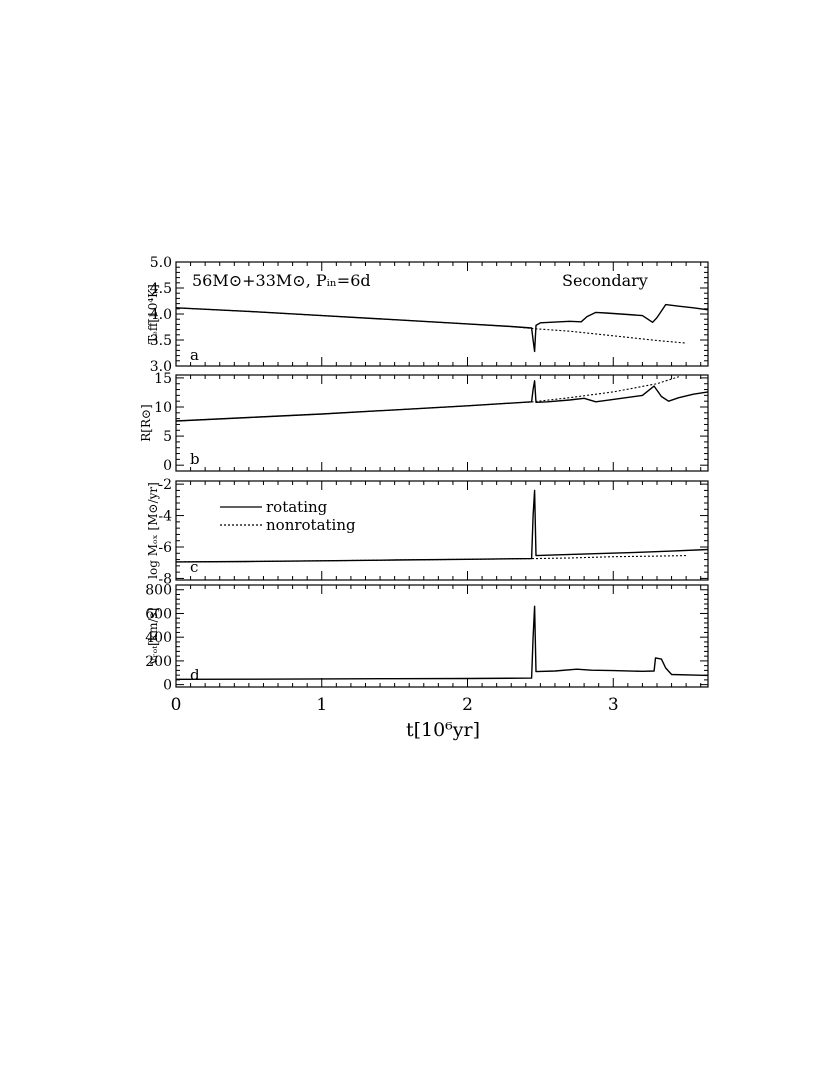  I want to click on legend-label-nonrotating: nonrotating, so click(311, 525).